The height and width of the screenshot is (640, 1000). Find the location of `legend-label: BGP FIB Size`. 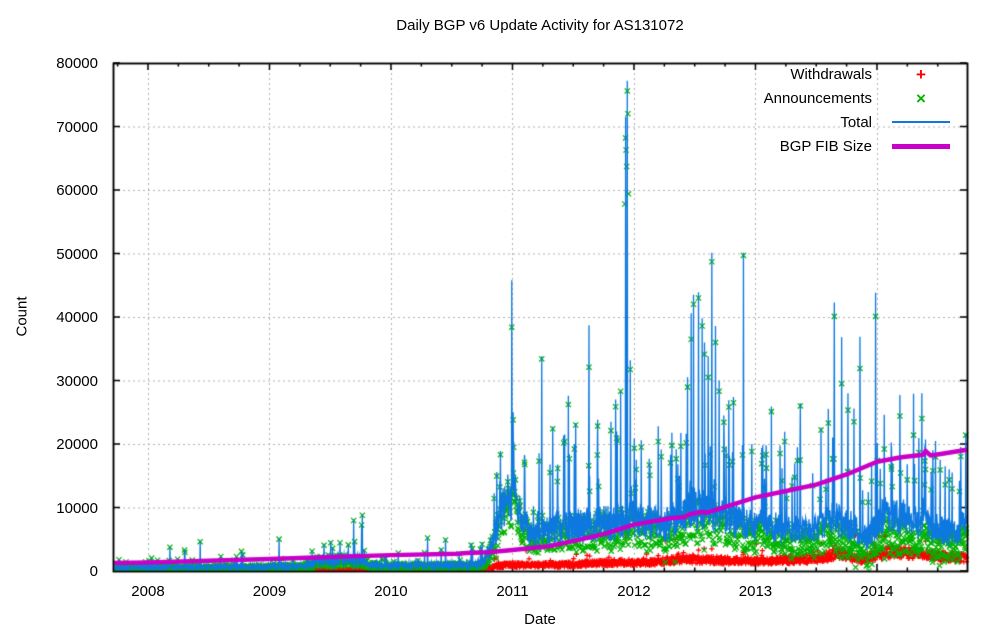

legend-label: BGP FIB Size is located at coordinates (825, 146).